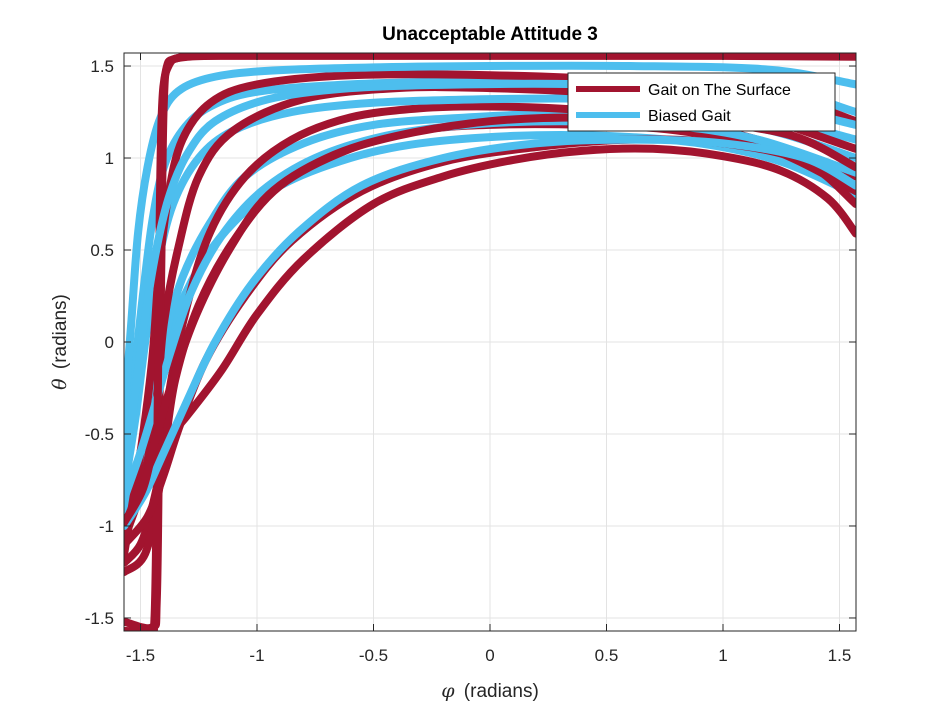 The height and width of the screenshot is (710, 947). Describe the element at coordinates (689, 116) in the screenshot. I see `legend-label-biased-gait: Biased Gait` at that location.